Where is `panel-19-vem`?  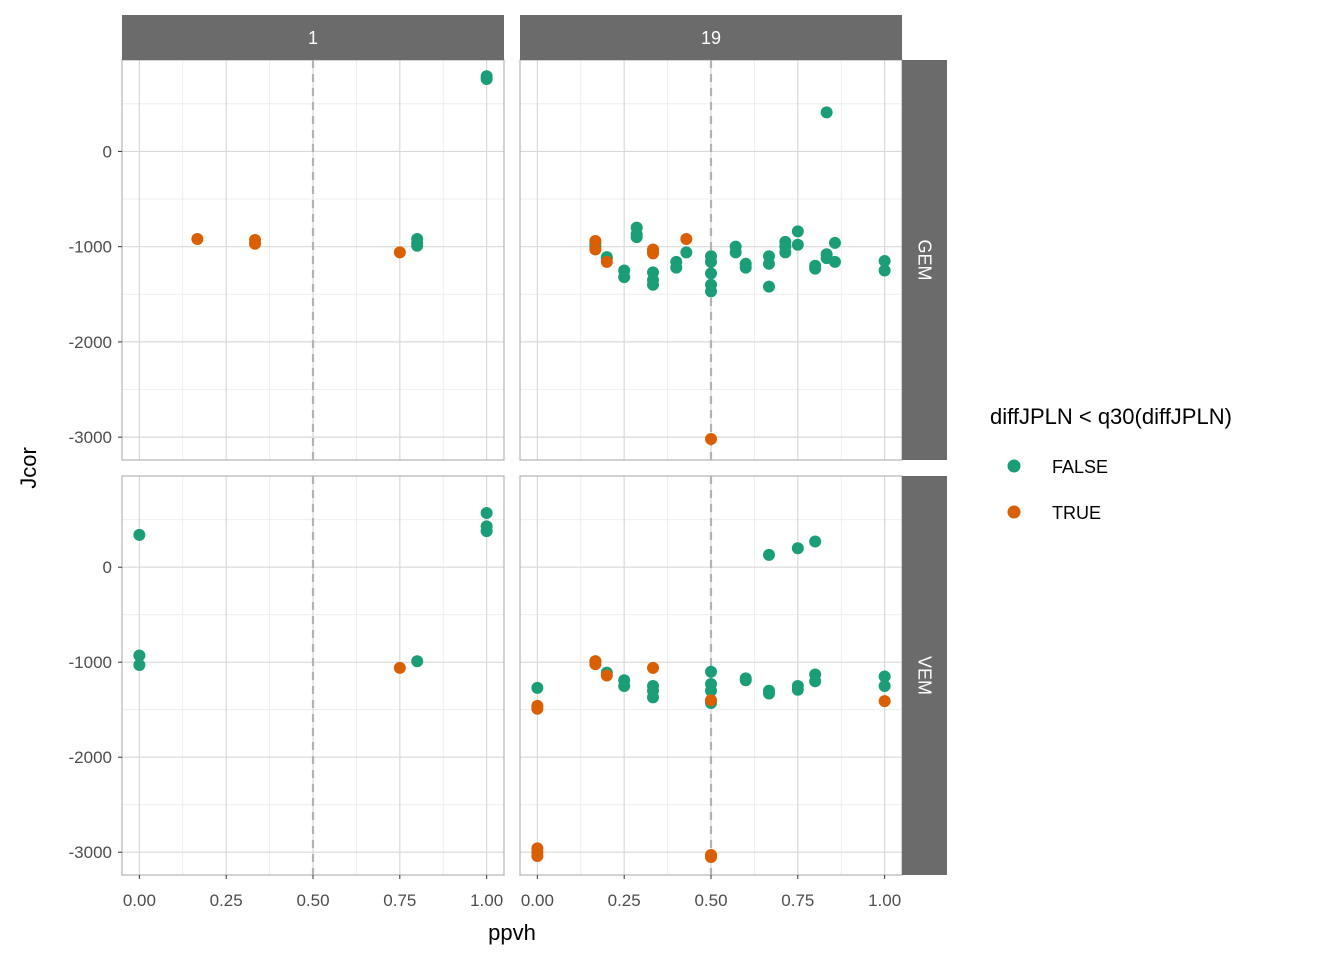 panel-19-vem is located at coordinates (711, 675).